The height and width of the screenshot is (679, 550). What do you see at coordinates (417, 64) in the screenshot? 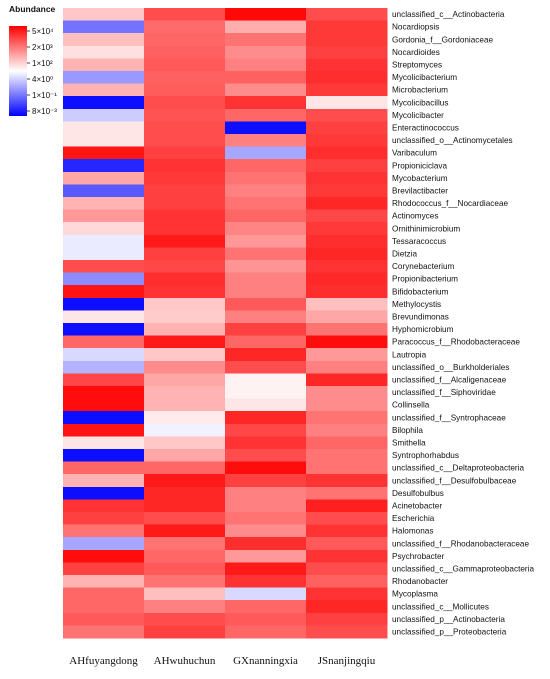
I see `row-label: Streptomyces` at bounding box center [417, 64].